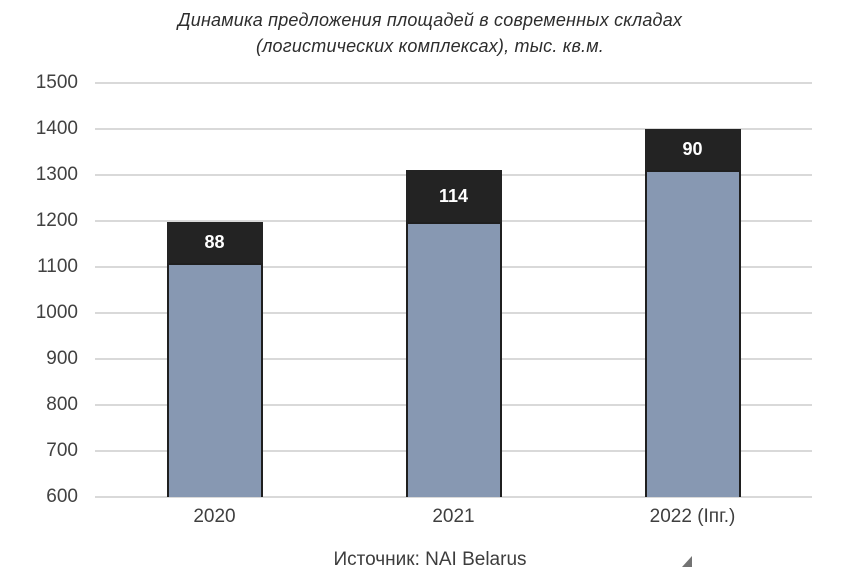 The image size is (860, 574). I want to click on y-tick-label: 900, so click(62, 358).